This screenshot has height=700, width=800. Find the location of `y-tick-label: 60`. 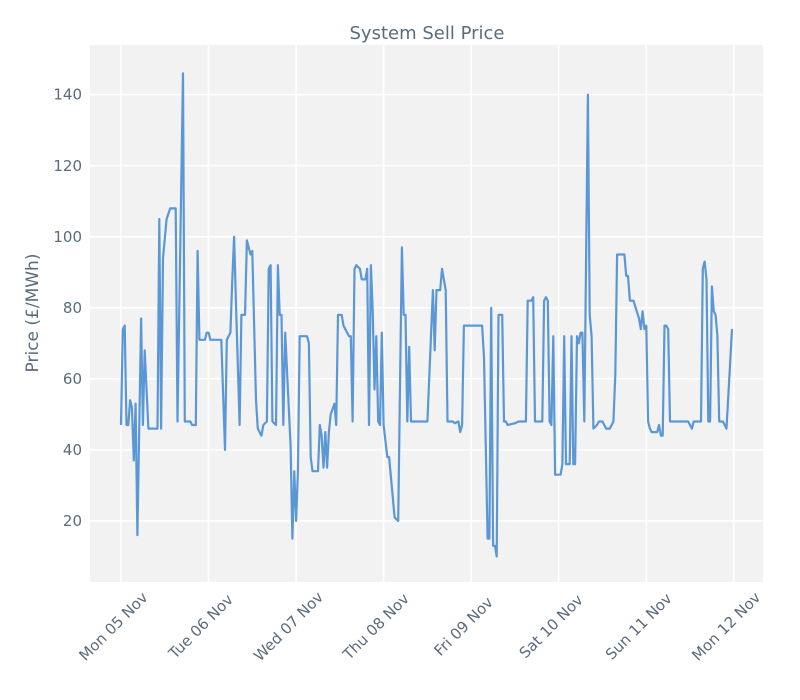

y-tick-label: 60 is located at coordinates (72, 379).